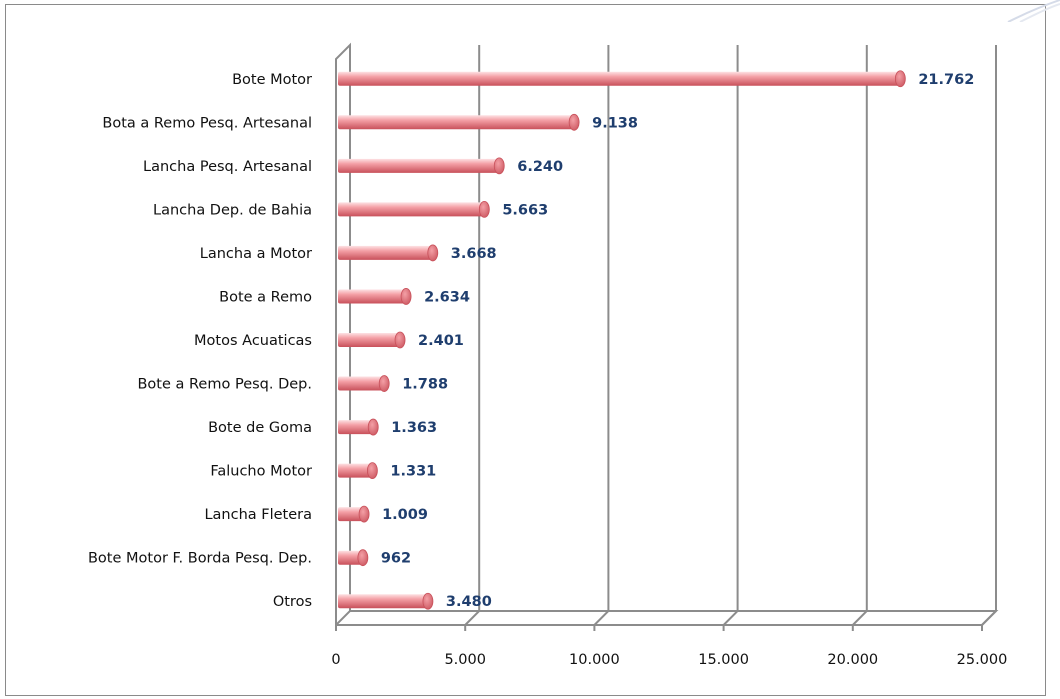  I want to click on value-label: 21.762, so click(946, 80).